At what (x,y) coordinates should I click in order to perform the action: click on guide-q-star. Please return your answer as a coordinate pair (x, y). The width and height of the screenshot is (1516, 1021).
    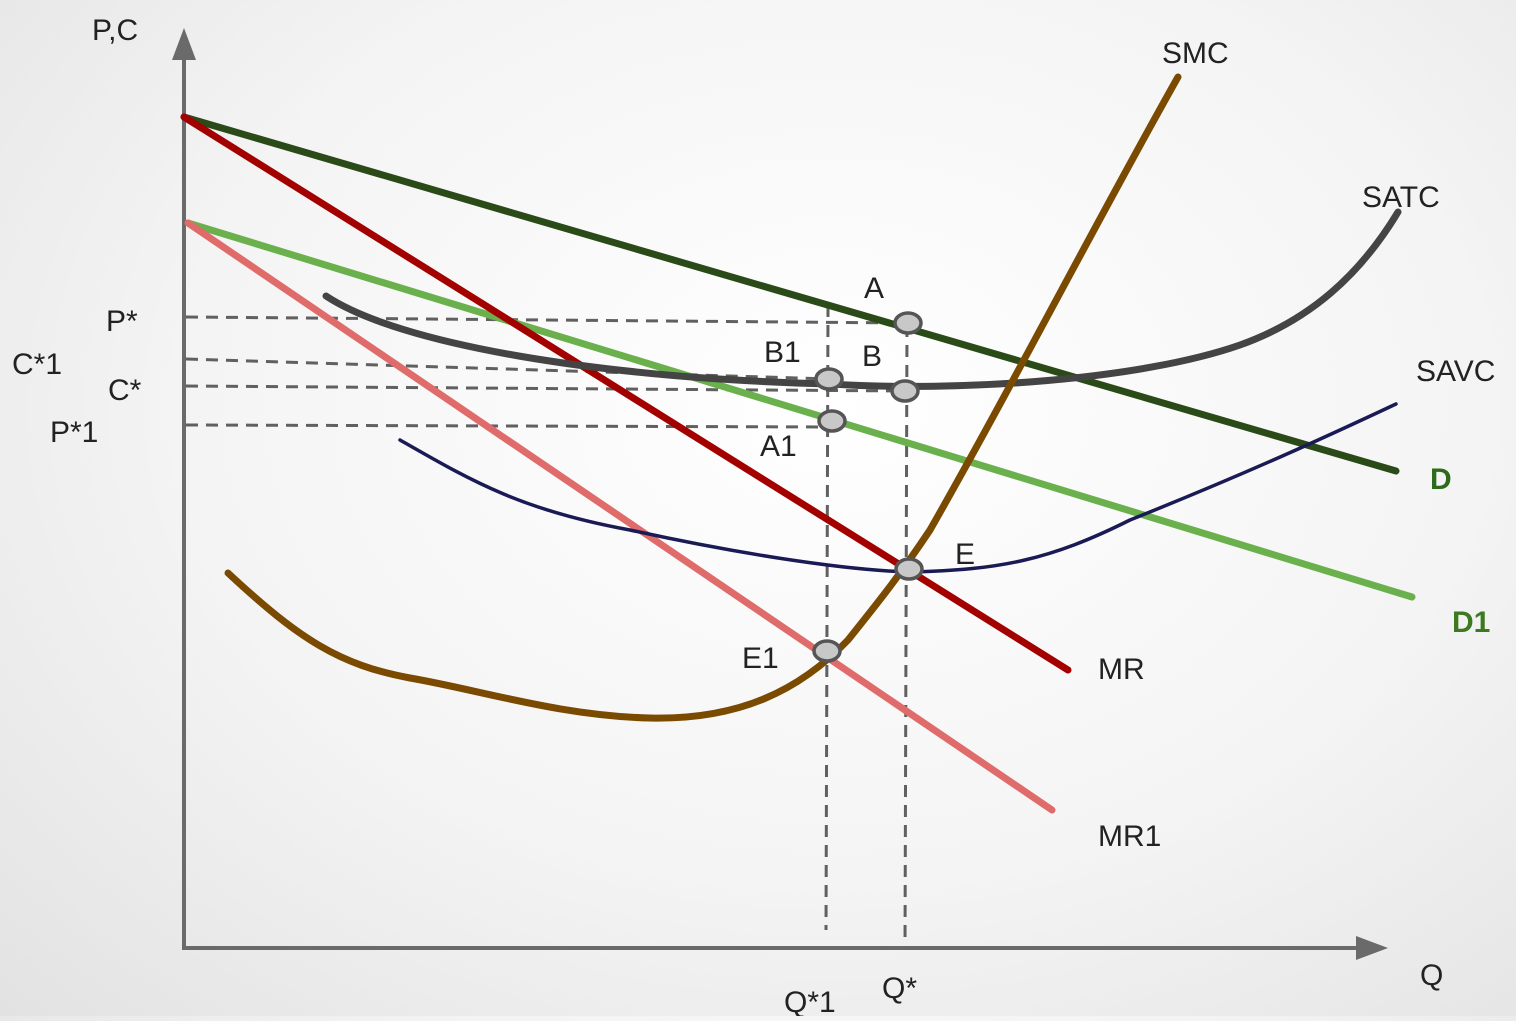
    Looking at the image, I should click on (906, 635).